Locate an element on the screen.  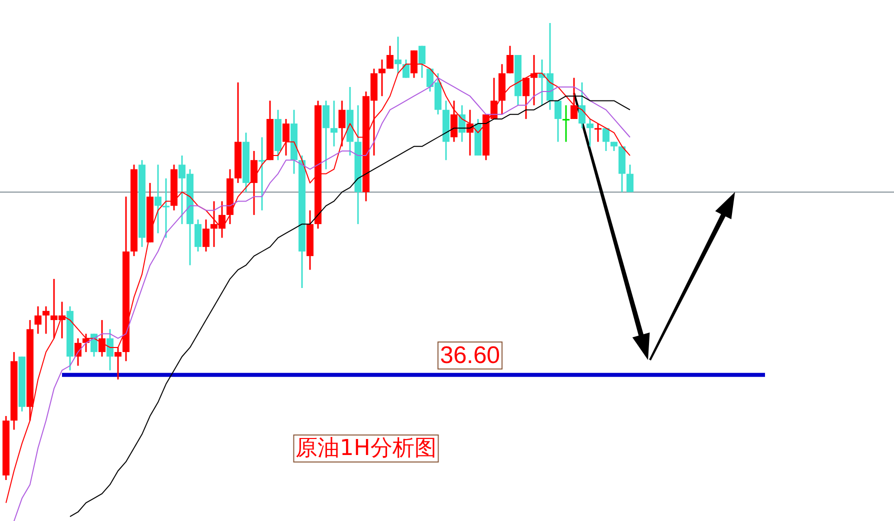
title: 原油1H分析图 is located at coordinates (366, 448).